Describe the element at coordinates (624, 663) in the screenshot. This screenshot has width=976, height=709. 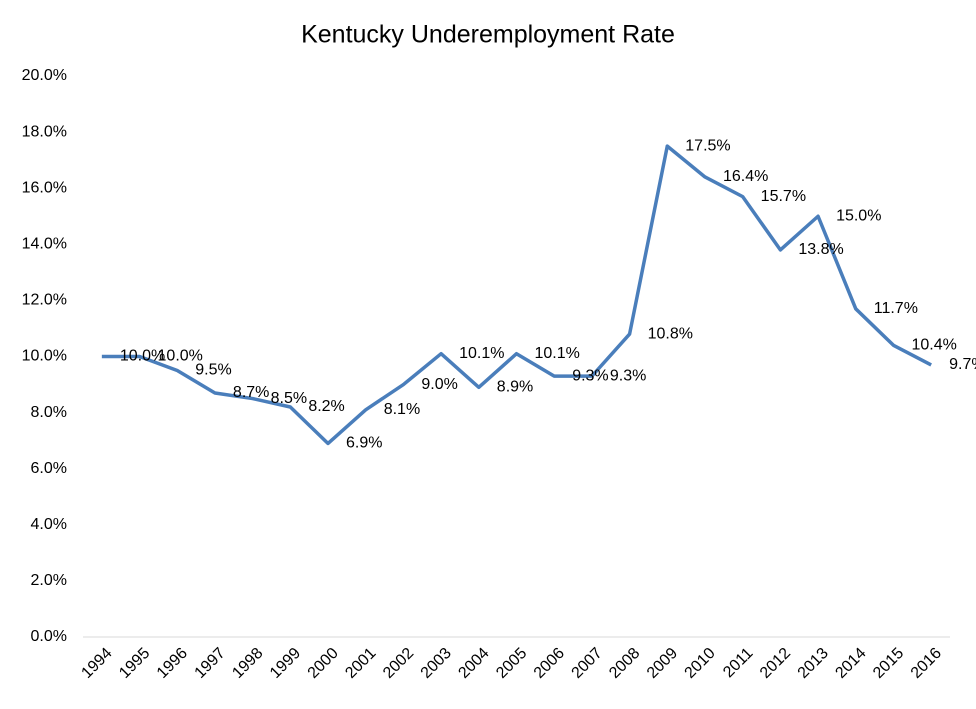
I see `x-tick-label: 2008` at that location.